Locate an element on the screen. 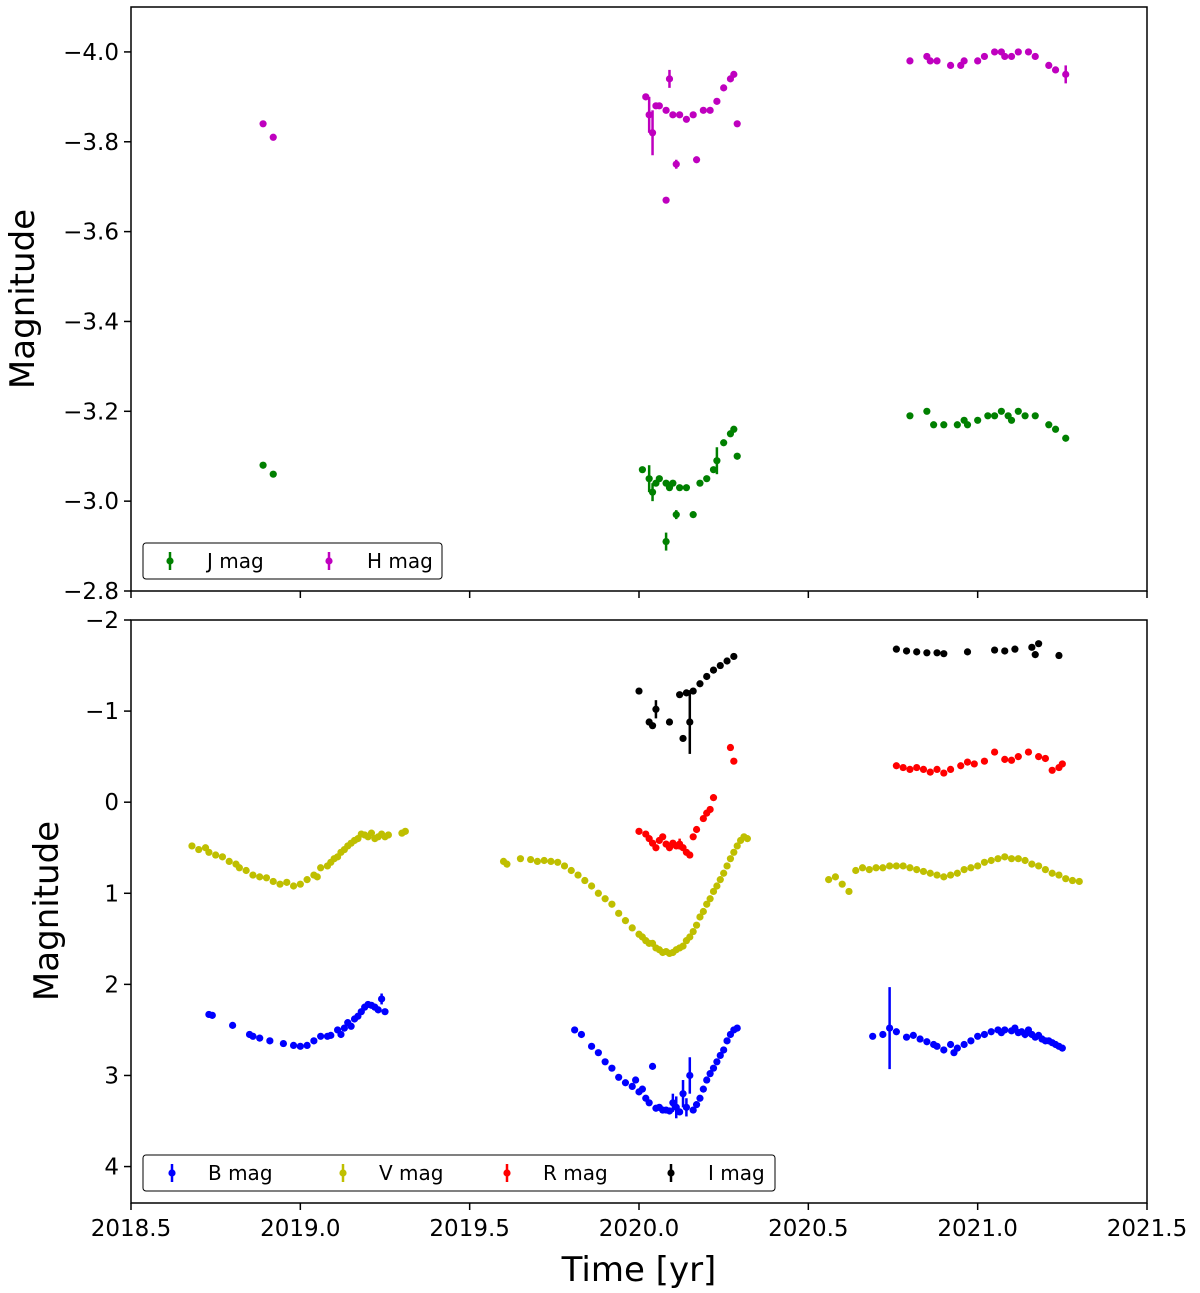 The image size is (1200, 1293). series-j-mag is located at coordinates (664, 479).